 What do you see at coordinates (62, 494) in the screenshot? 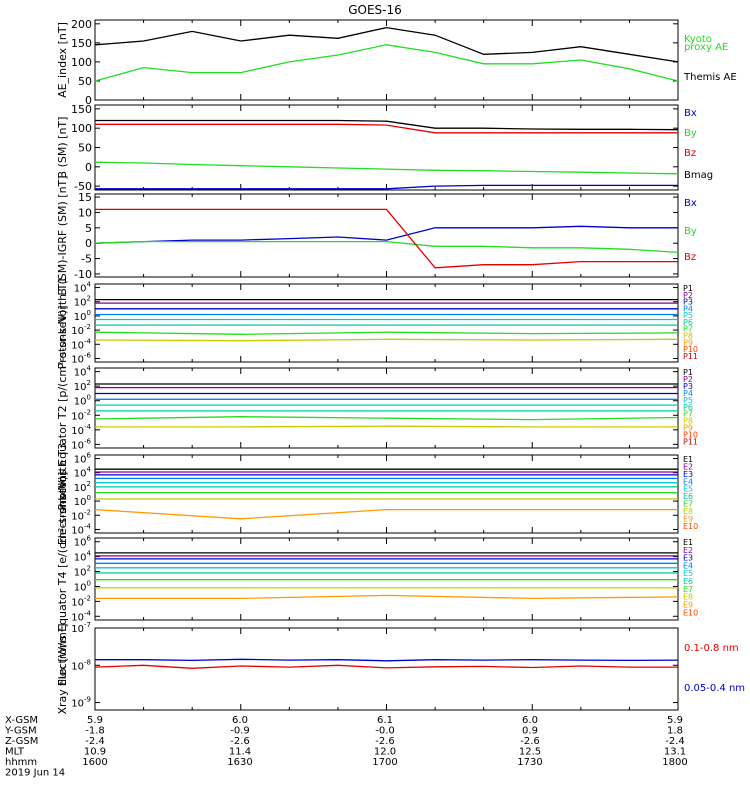
I see `y-axis-label: Electrons North T3` at bounding box center [62, 494].